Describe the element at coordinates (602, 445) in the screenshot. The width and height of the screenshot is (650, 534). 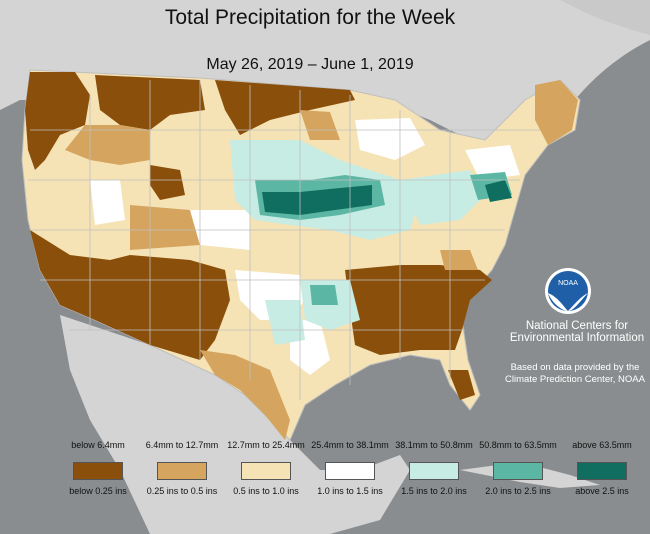
I see `legend-mm-label: above 63.5mm` at that location.